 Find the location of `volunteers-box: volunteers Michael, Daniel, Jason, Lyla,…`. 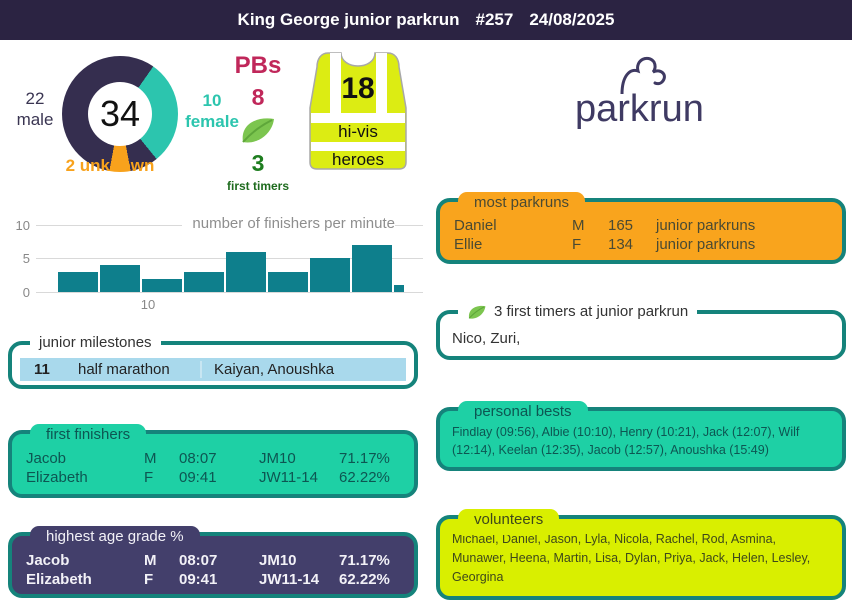

volunteers-box: volunteers Michael, Daniel, Jason, Lyla,… is located at coordinates (641, 554).